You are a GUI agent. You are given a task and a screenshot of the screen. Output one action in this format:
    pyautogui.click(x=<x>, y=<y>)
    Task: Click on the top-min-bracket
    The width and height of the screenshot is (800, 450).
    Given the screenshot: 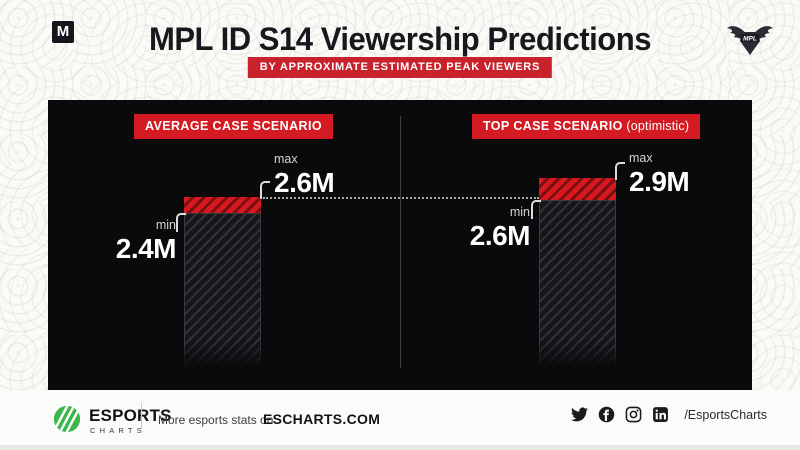 What is the action you would take?
    pyautogui.click(x=536, y=209)
    